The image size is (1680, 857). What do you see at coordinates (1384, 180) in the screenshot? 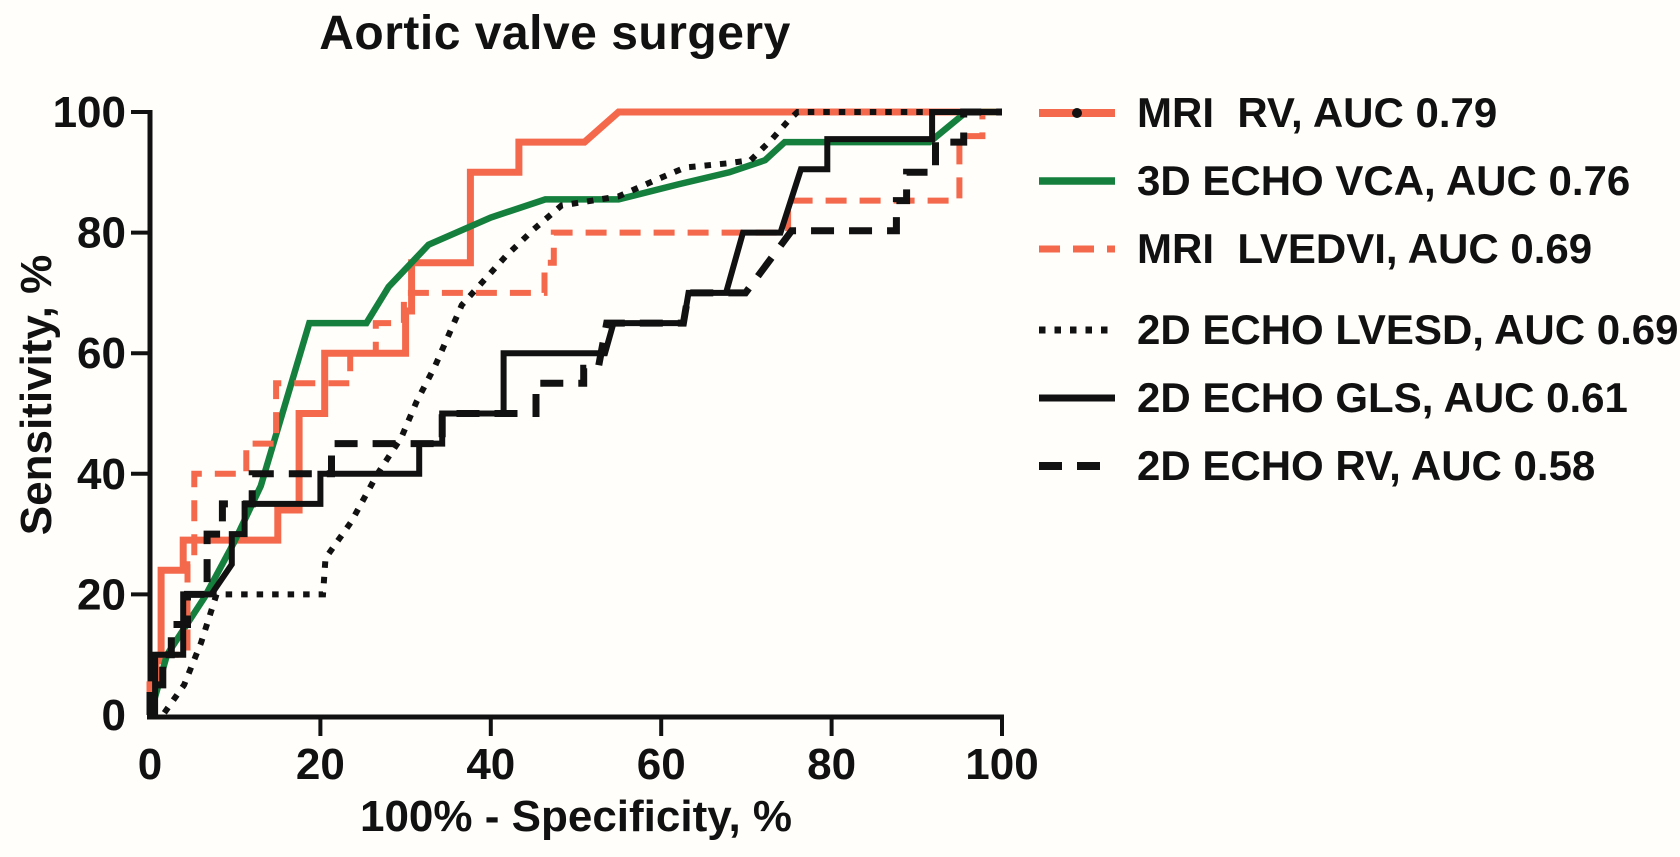
I see `legend-label-3d-echo-vca: 3D ECHO VCA, AUC 0.76` at bounding box center [1384, 180].